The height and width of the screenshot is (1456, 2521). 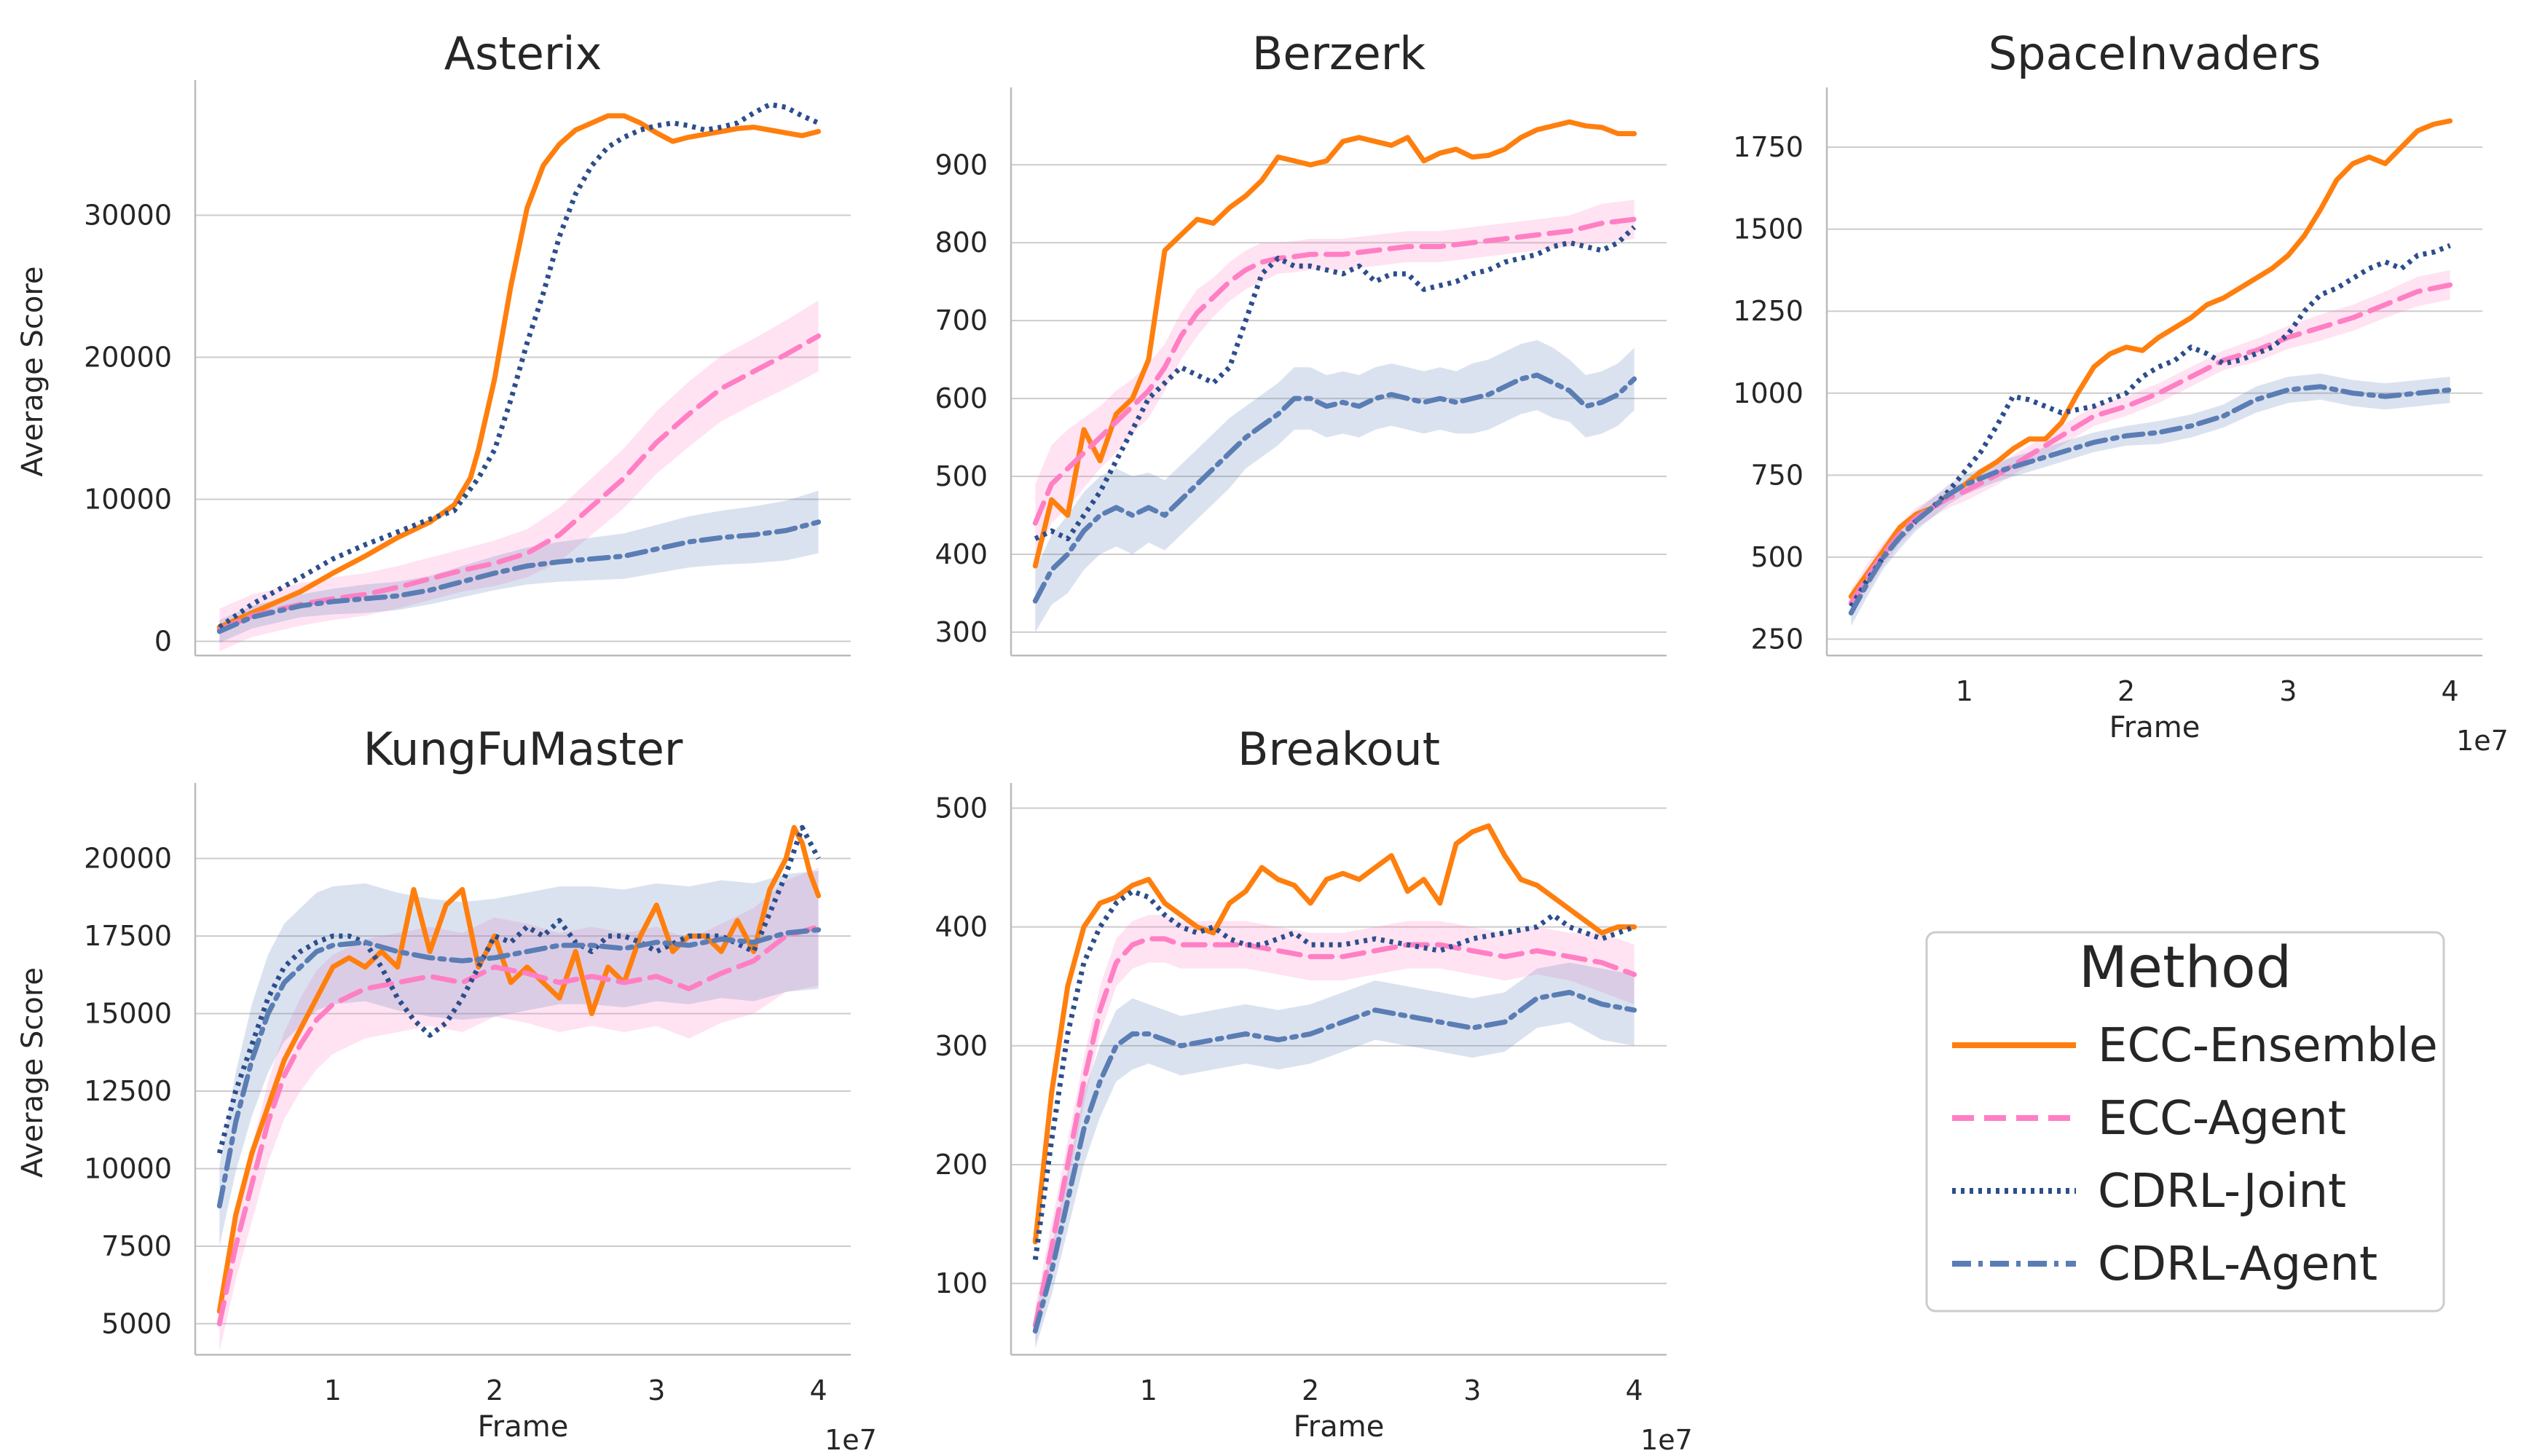 What do you see at coordinates (163, 642) in the screenshot?
I see `y-tick-label: 0` at bounding box center [163, 642].